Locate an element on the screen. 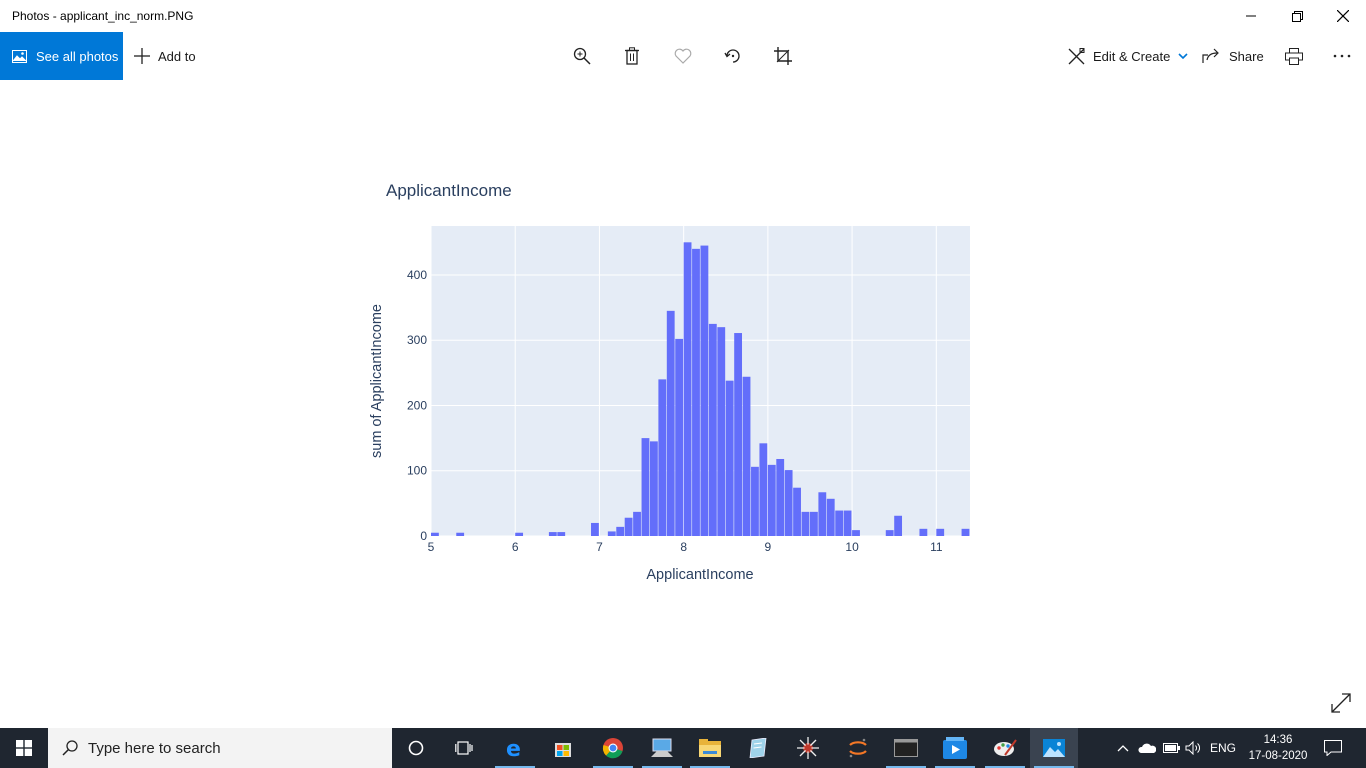 This screenshot has width=1366, height=768. svg-text: e is located at coordinates (513, 748).